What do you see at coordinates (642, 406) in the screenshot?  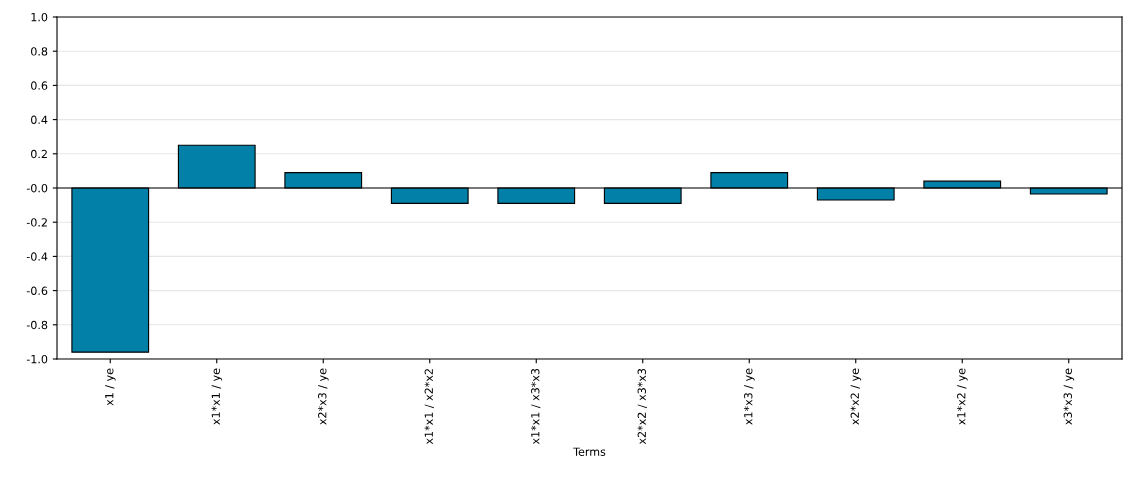 I see `x-tick-label: x2*x2 / x3*x3` at bounding box center [642, 406].